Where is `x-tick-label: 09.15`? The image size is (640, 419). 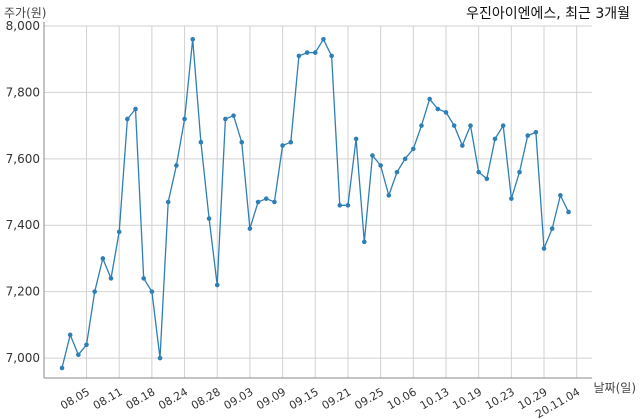
x-tick-label: 09.15 is located at coordinates (304, 398).